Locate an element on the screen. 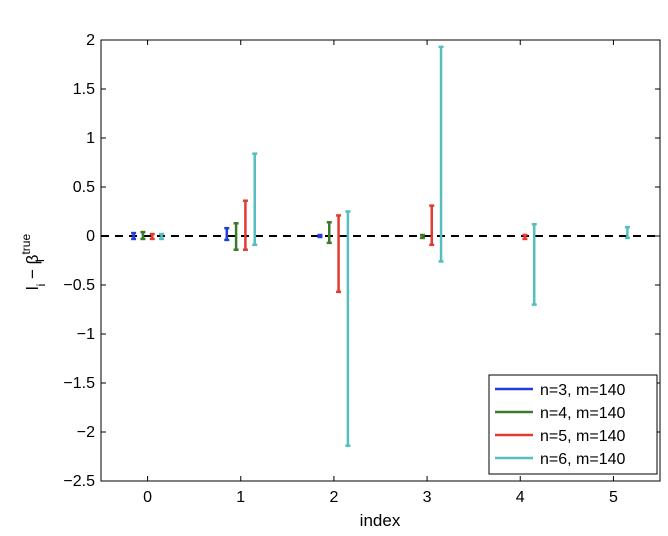 Image resolution: width=668 pixels, height=536 pixels. y-tick-label: −2.5 is located at coordinates (79, 481).